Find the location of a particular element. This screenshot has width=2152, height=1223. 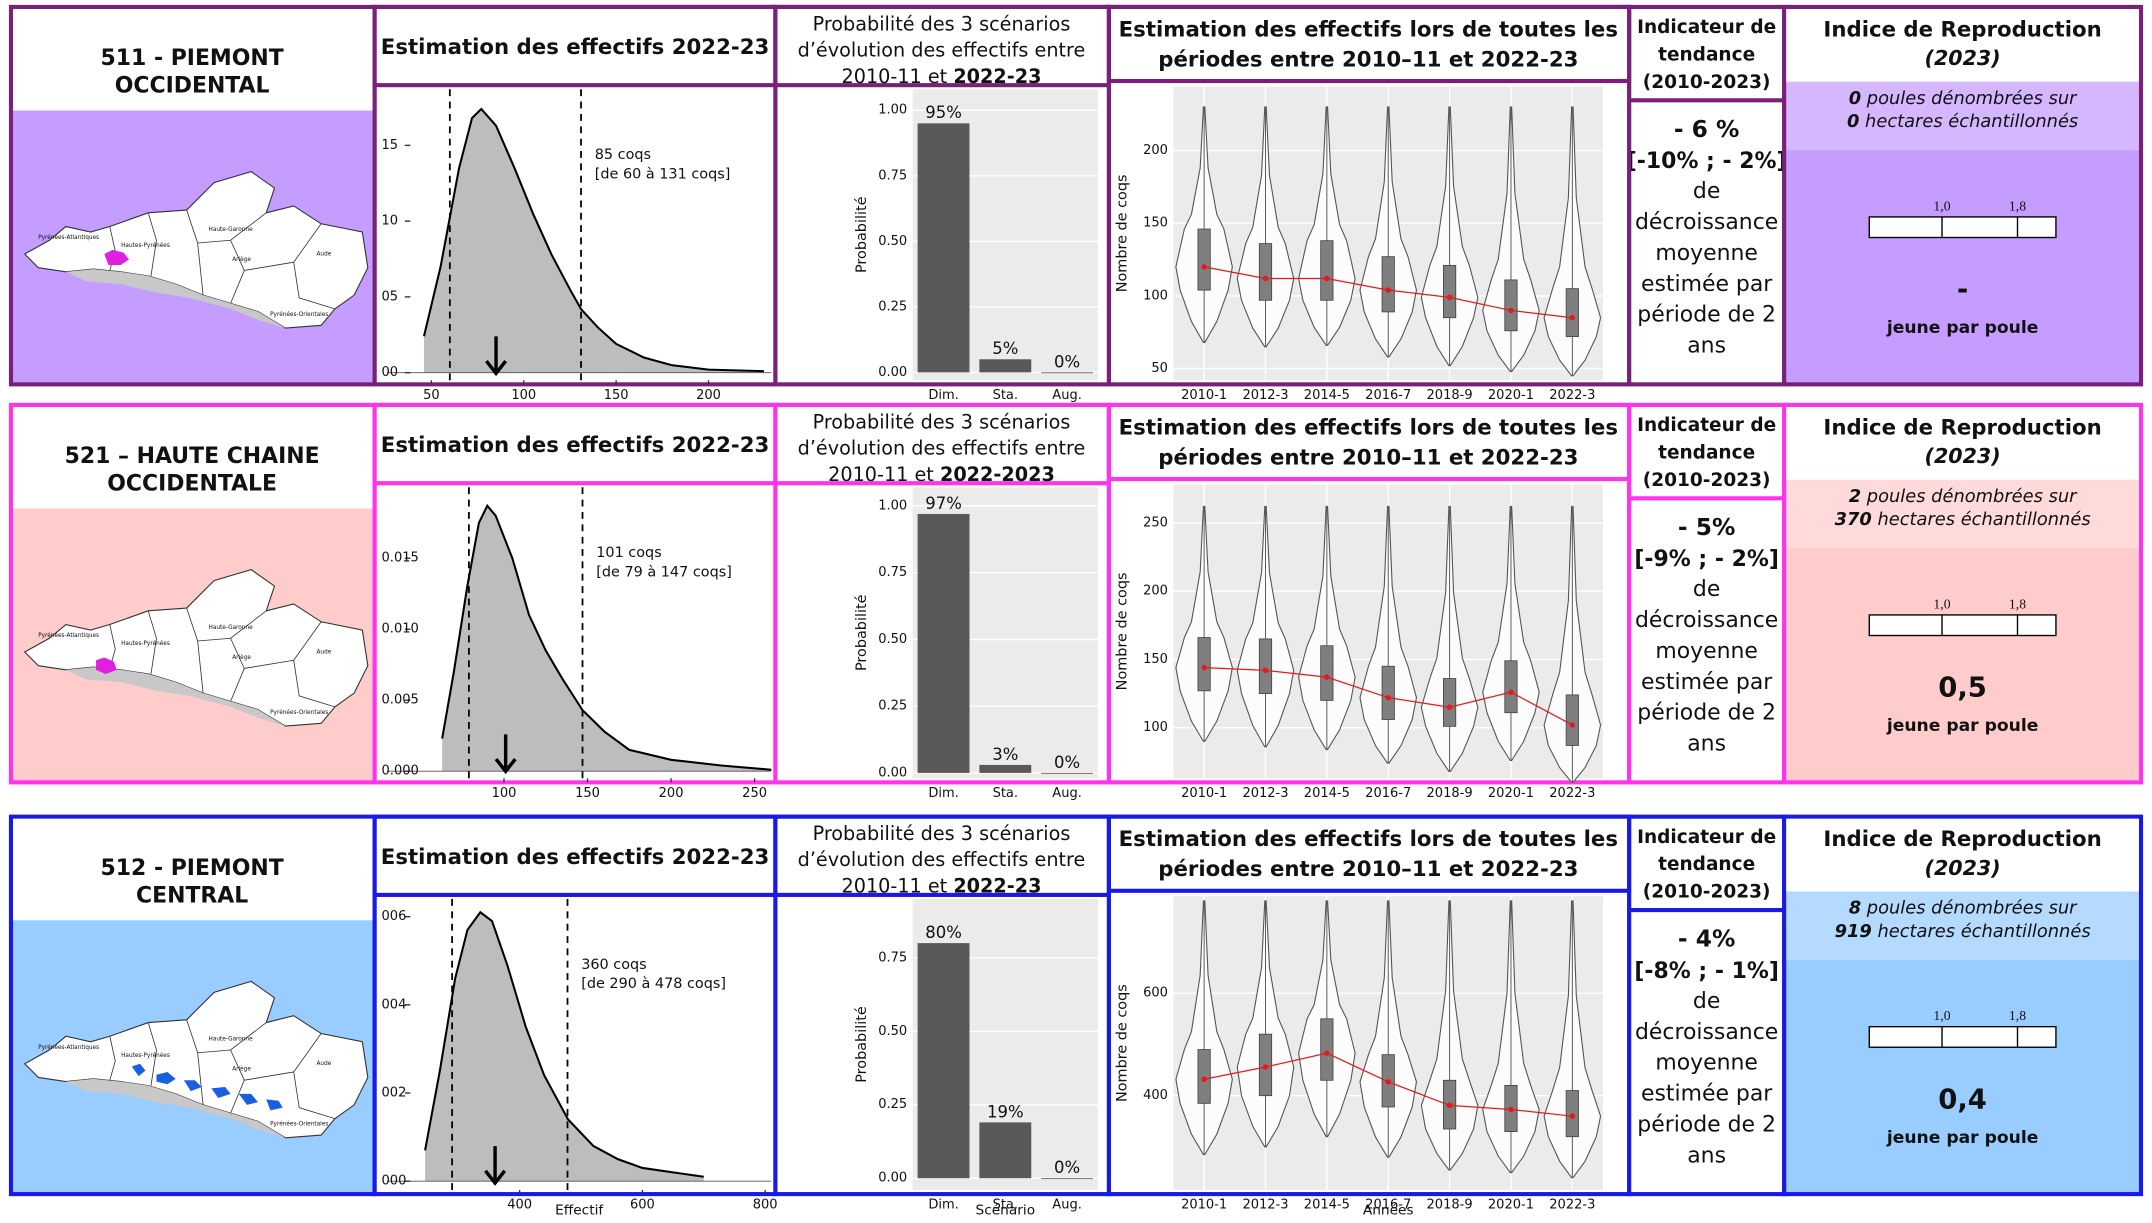

density-area is located at coordinates (593, 240).